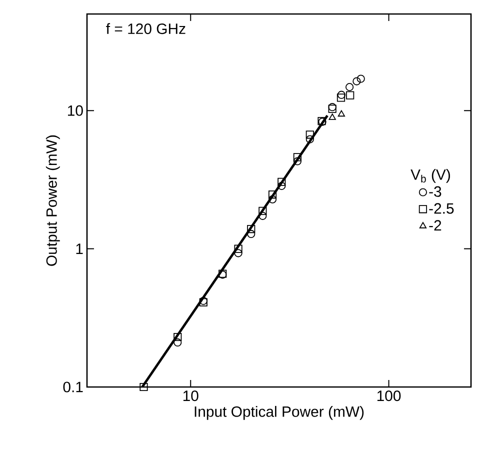  Describe the element at coordinates (435, 225) in the screenshot. I see `legend-label: -2` at that location.